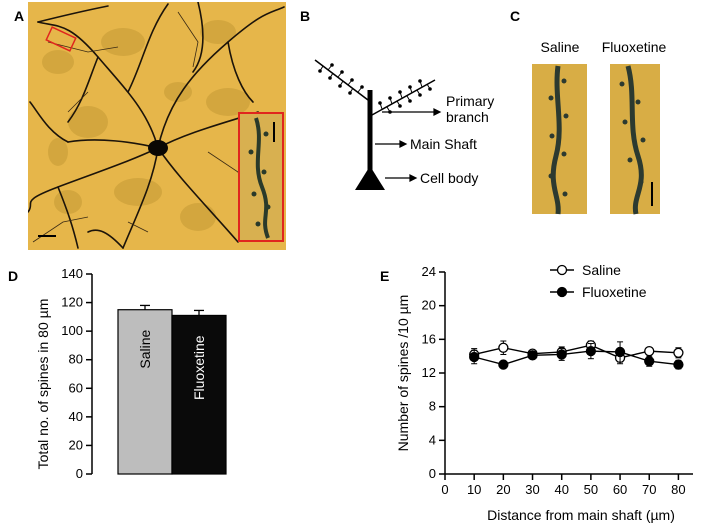 This screenshot has height=529, width=704. What do you see at coordinates (408, 145) in the screenshot?
I see `schematic-arrows` at bounding box center [408, 145].